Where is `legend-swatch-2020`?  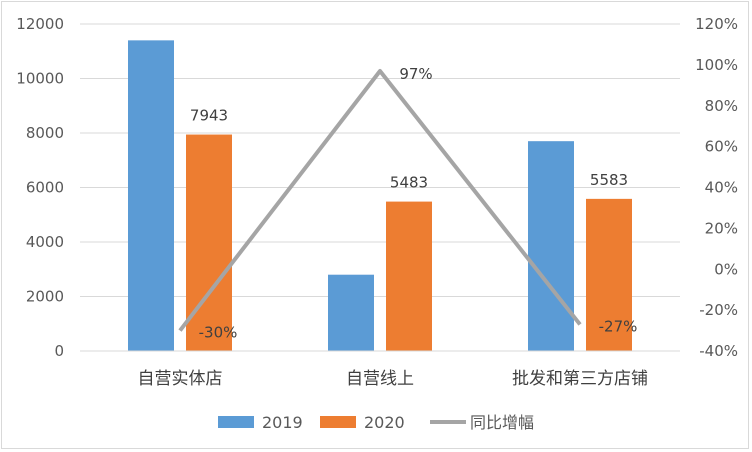
legend-swatch-2020 is located at coordinates (338, 422).